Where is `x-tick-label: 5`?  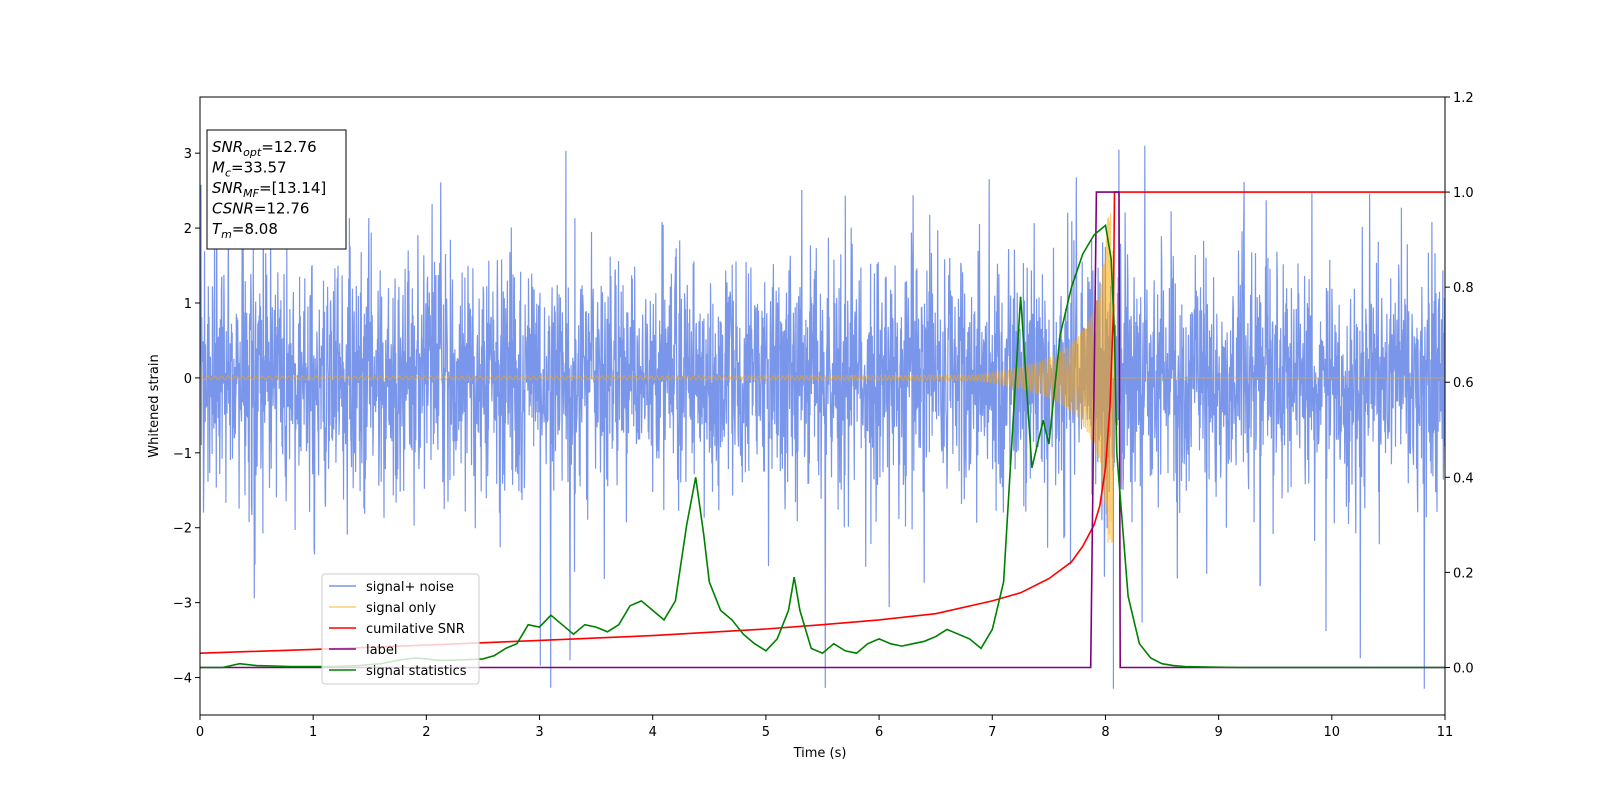 x-tick-label: 5 is located at coordinates (766, 732).